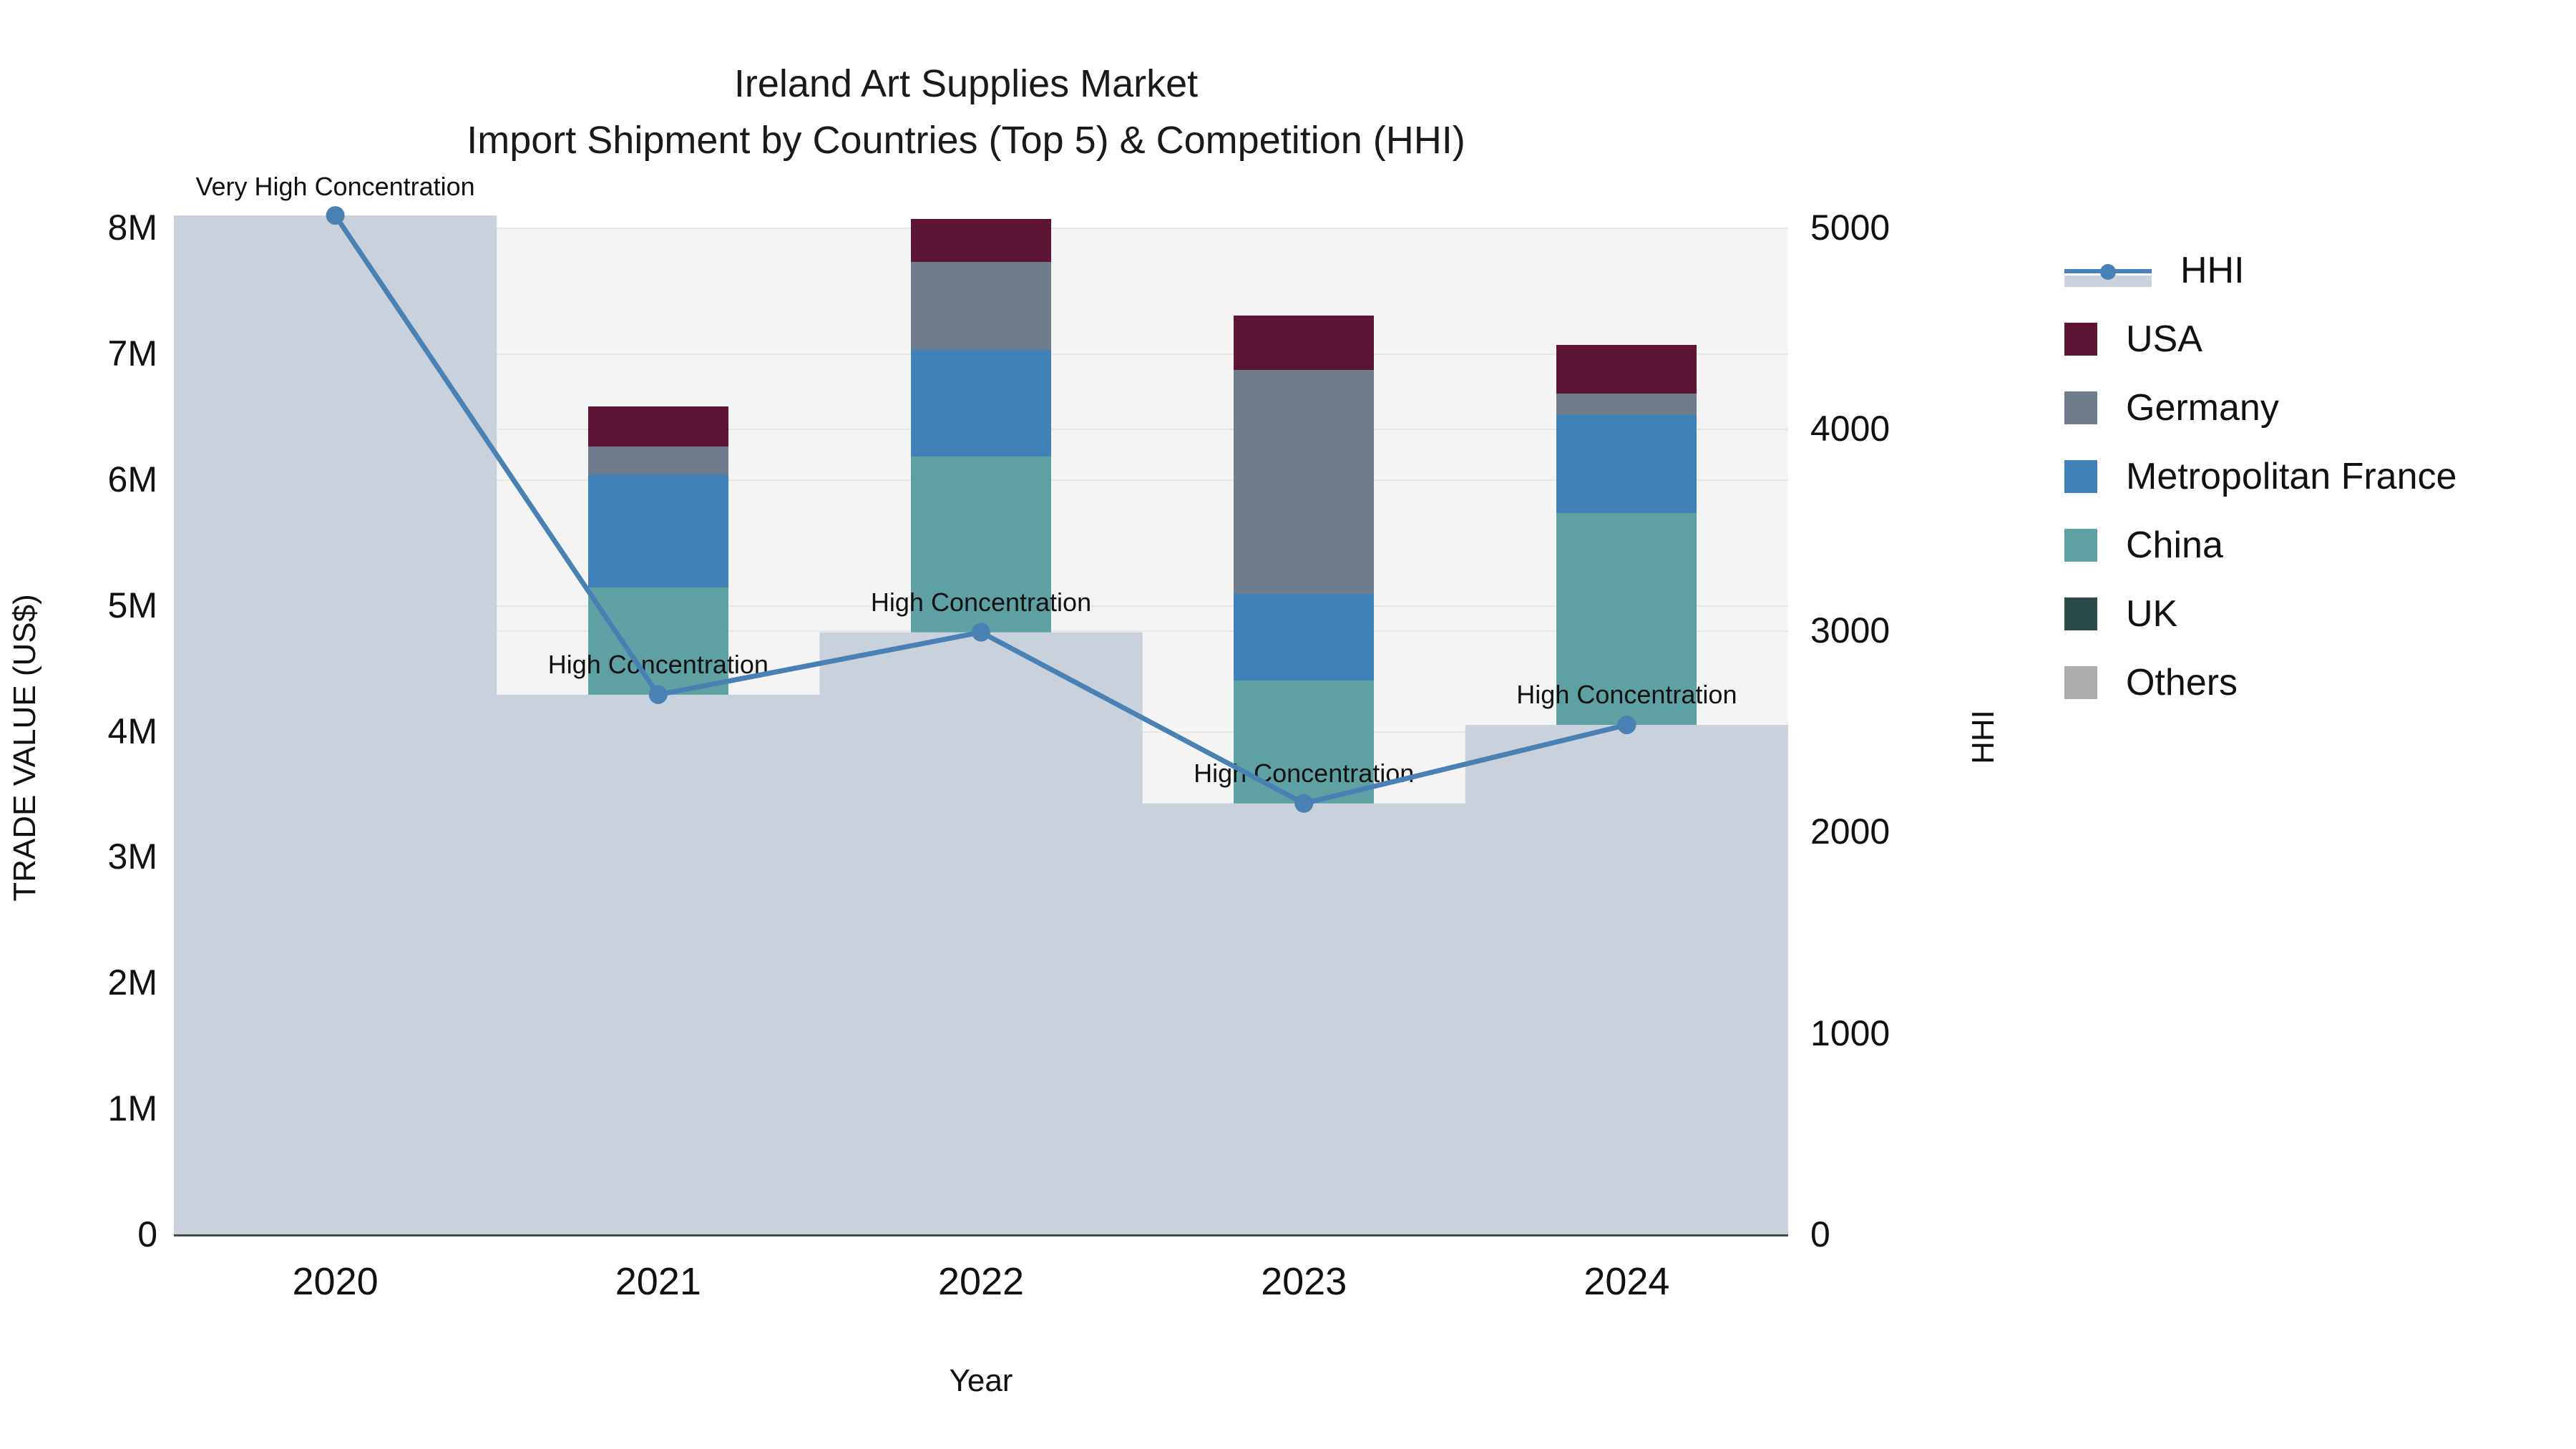  What do you see at coordinates (1850, 1033) in the screenshot?
I see `y-tick-right: 1000` at bounding box center [1850, 1033].